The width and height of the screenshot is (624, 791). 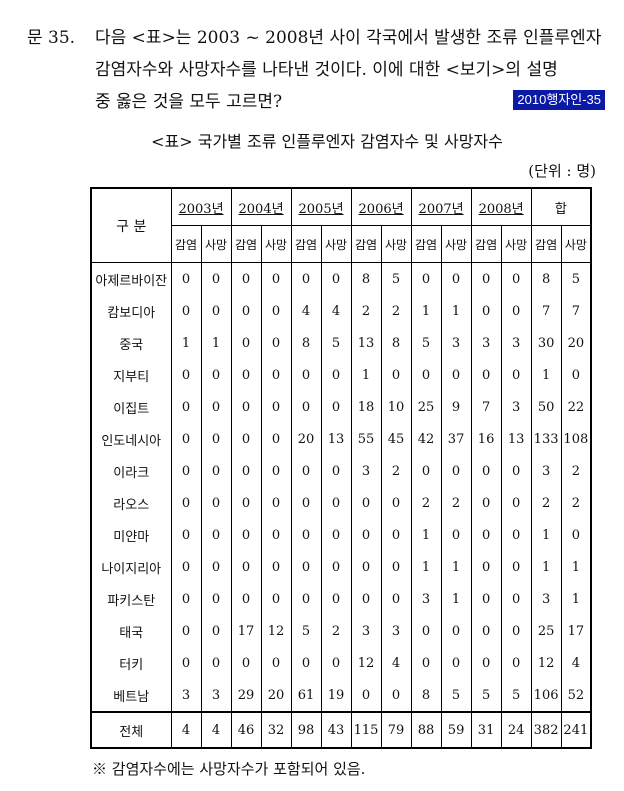 What do you see at coordinates (546, 311) in the screenshot?
I see `infected-cell: 7` at bounding box center [546, 311].